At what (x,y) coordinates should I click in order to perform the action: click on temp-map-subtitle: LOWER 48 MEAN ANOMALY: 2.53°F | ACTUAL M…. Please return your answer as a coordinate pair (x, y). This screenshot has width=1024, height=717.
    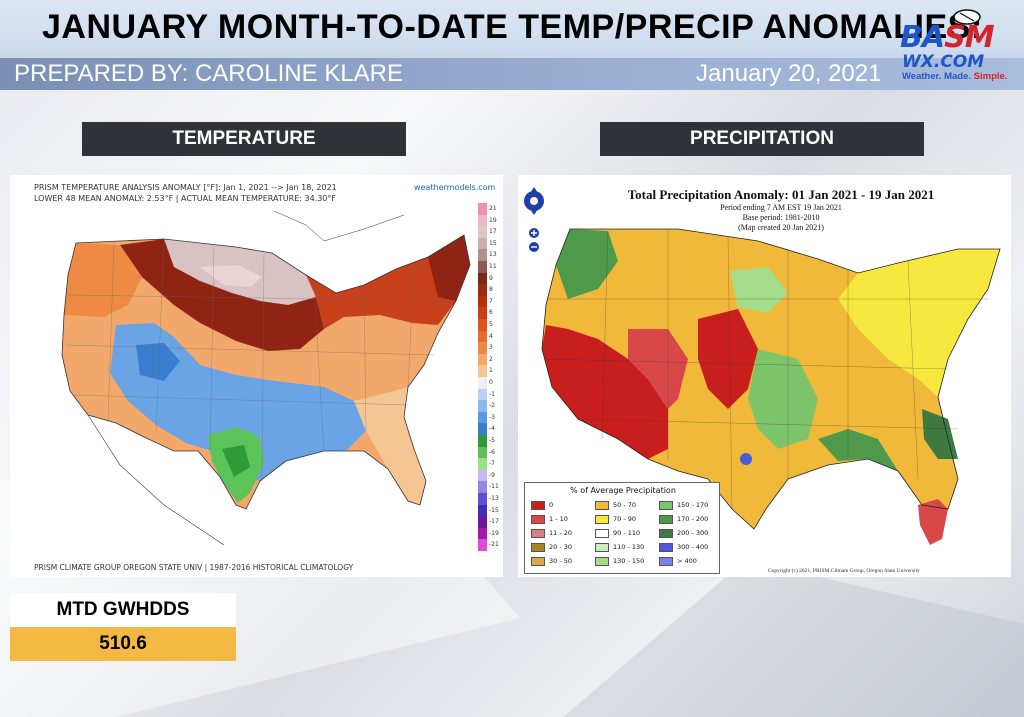
    Looking at the image, I should click on (185, 198).